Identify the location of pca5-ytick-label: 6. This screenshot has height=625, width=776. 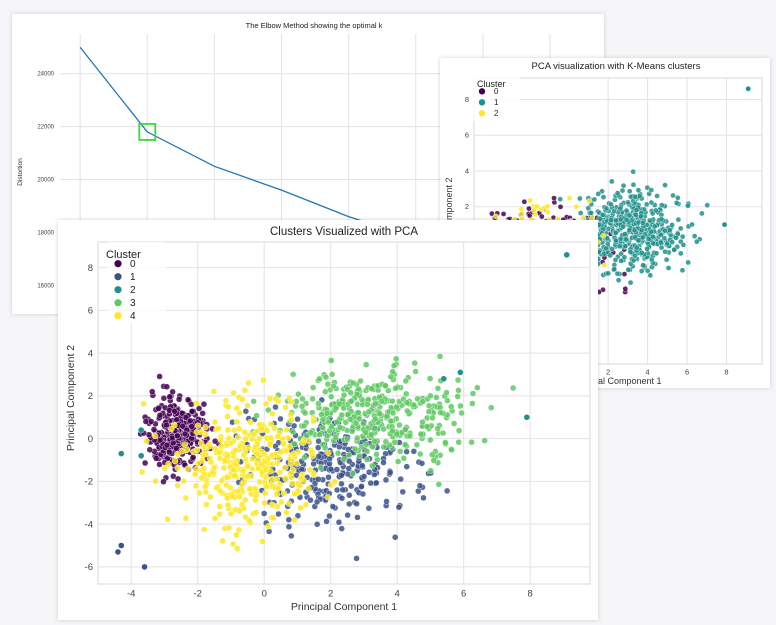
(90, 311).